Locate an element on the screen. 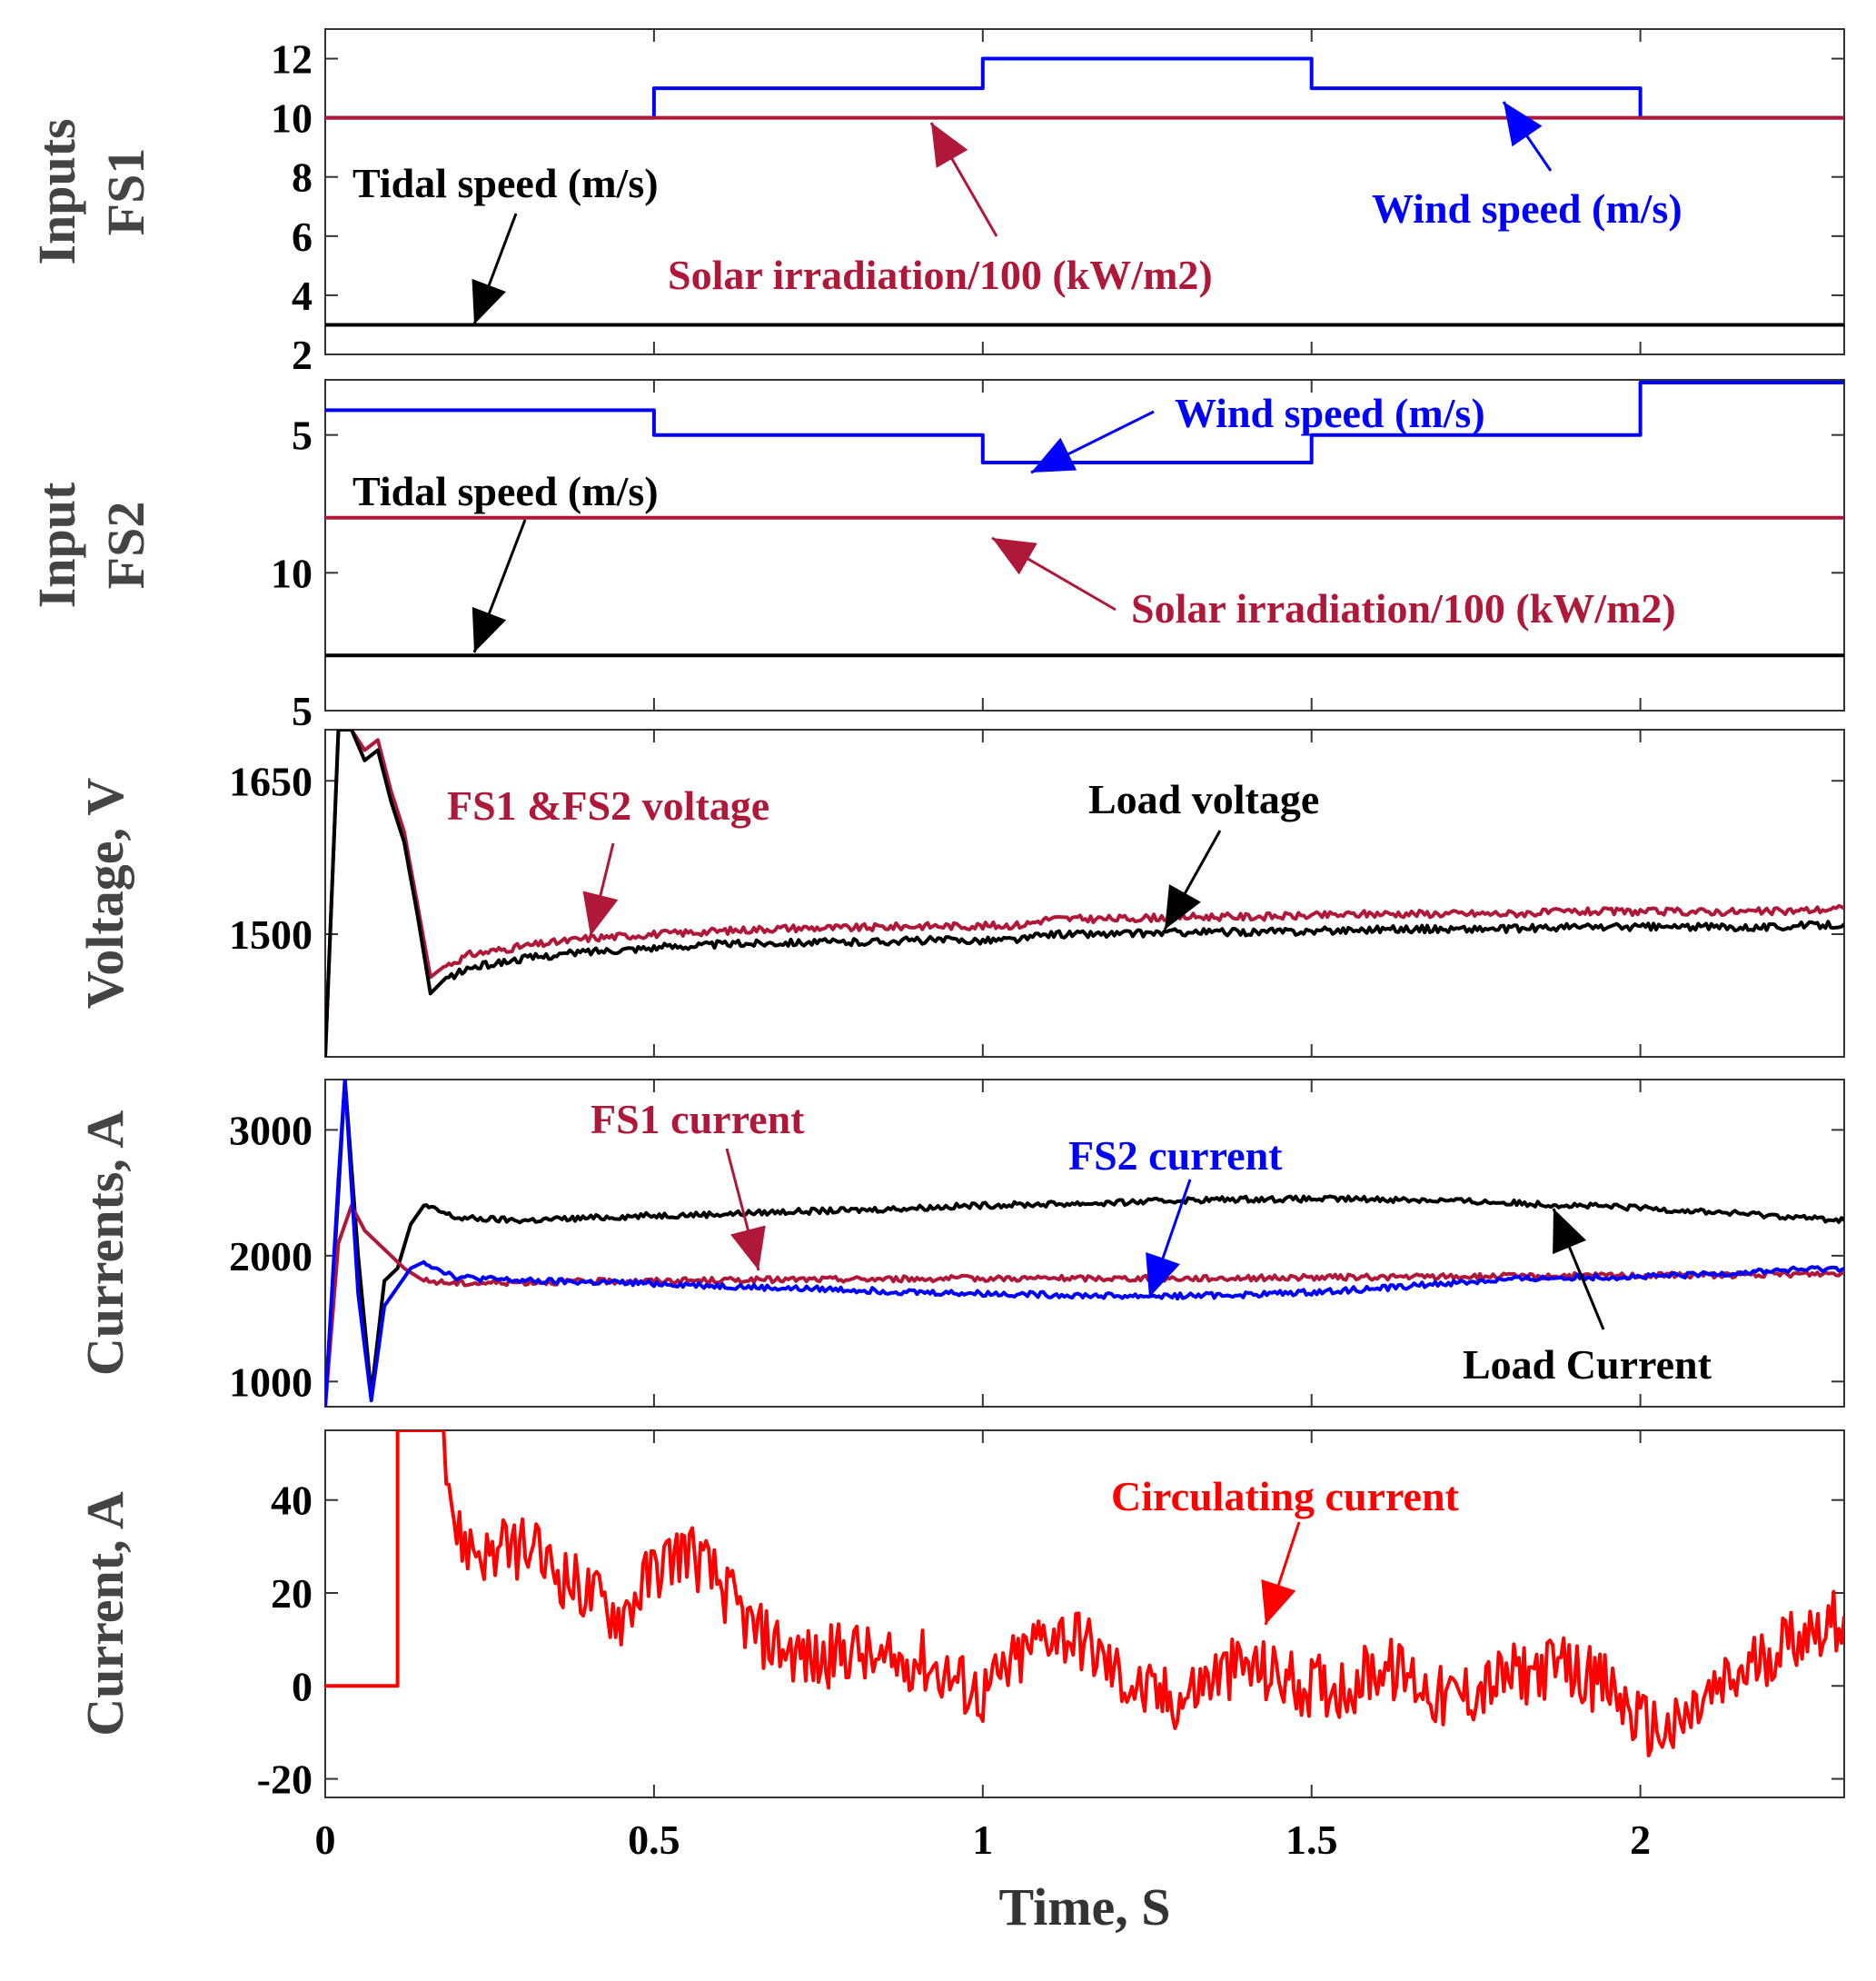  x-tick-label: 2 is located at coordinates (1640, 1840).